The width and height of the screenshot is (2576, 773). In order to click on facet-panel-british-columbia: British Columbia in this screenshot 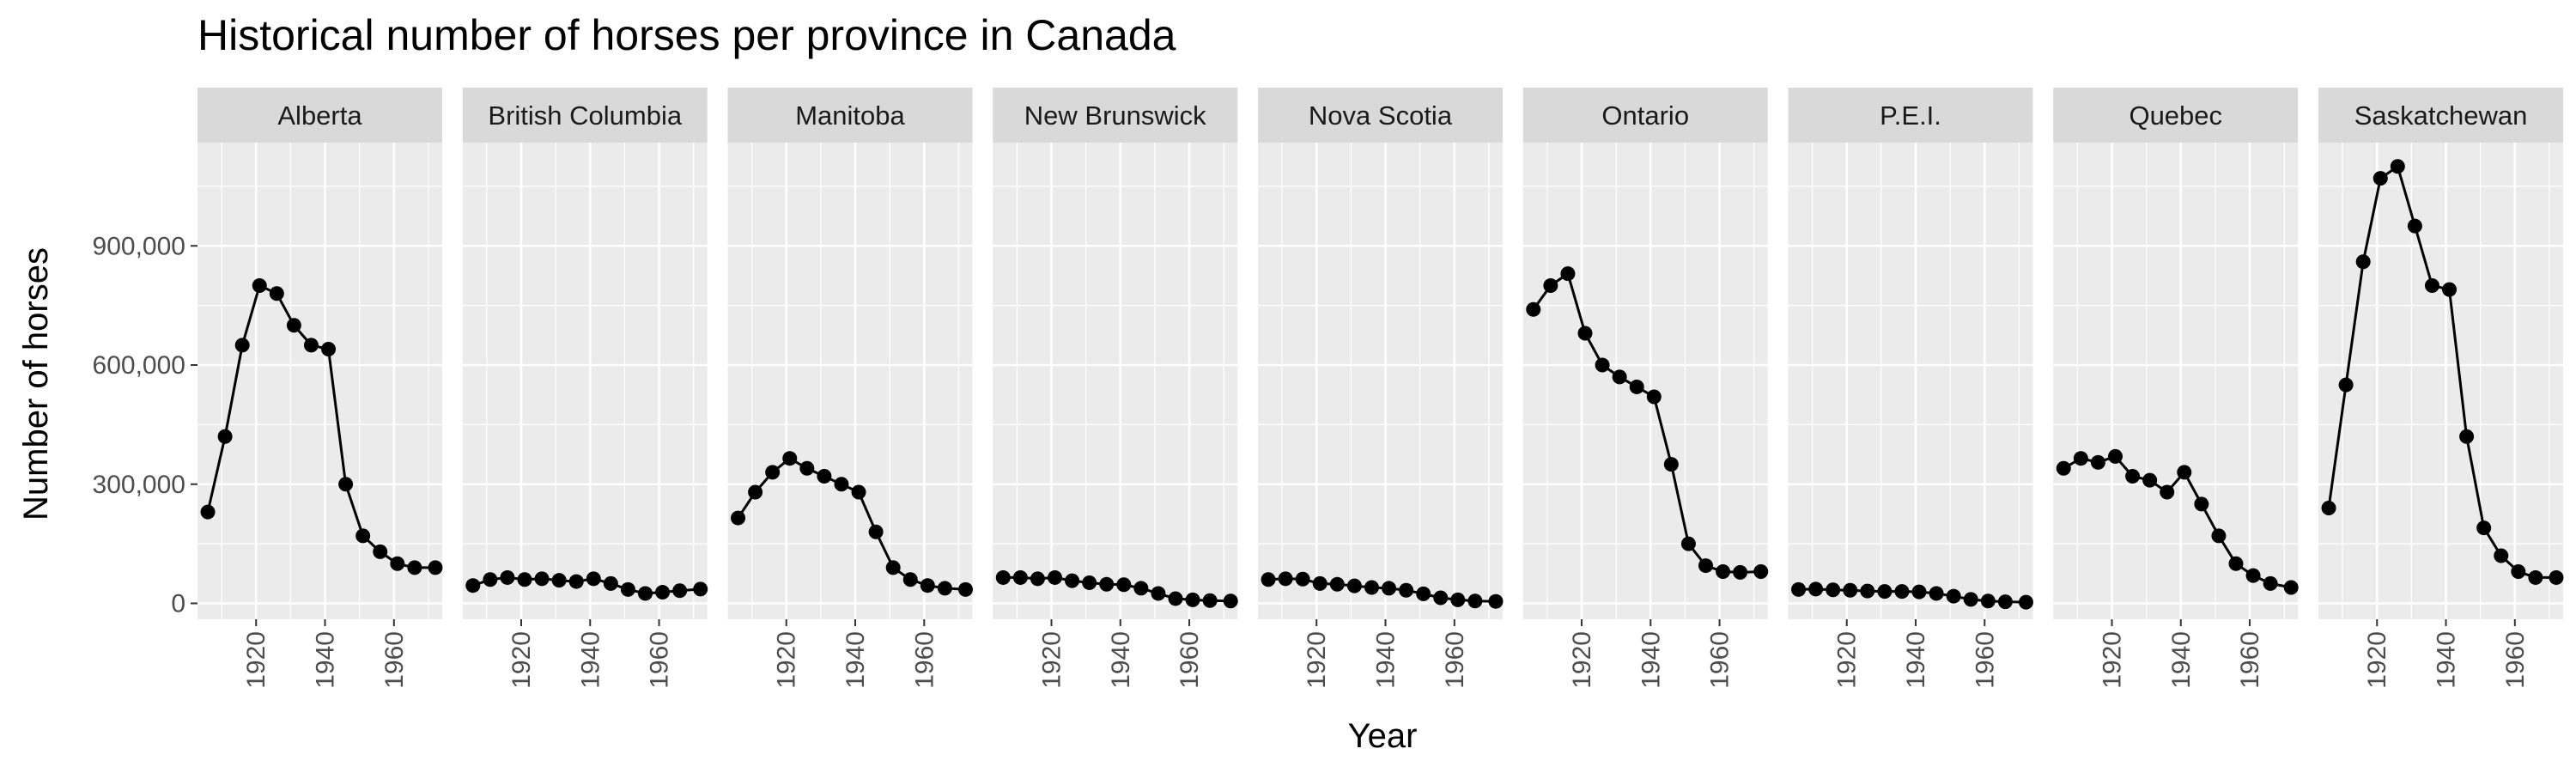, I will do `click(585, 353)`.